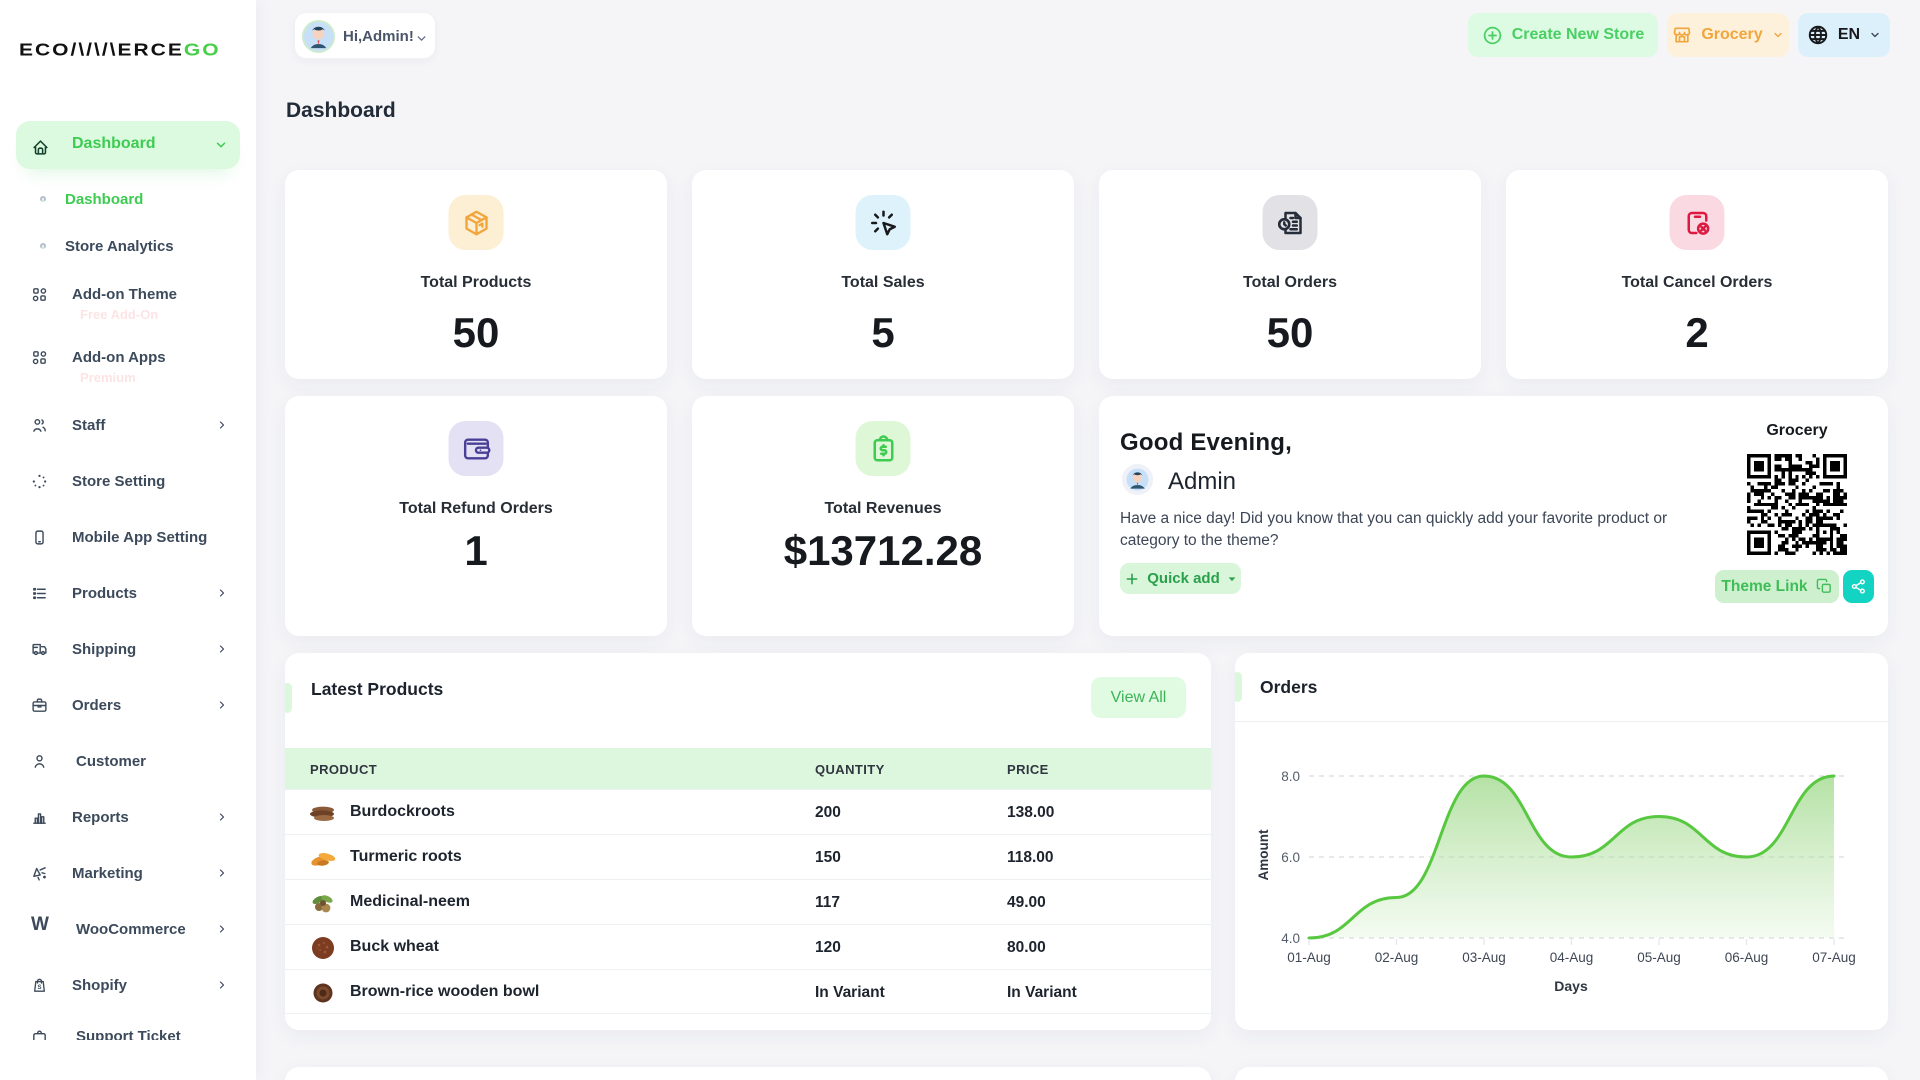 This screenshot has width=1920, height=1080. Describe the element at coordinates (1309, 957) in the screenshot. I see `svg-text: 01-Aug` at that location.